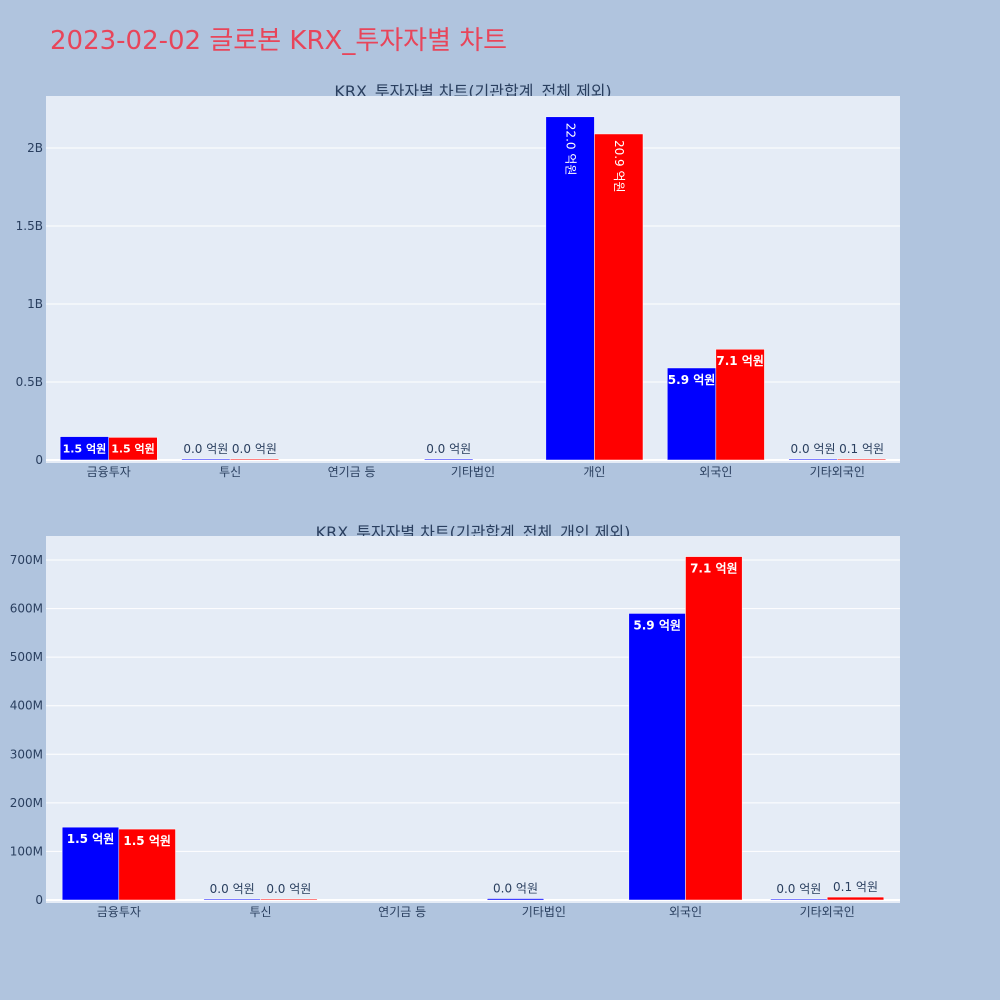 Image resolution: width=1000 pixels, height=1000 pixels. I want to click on chart-2-ytick-label: 100M, so click(26, 851).